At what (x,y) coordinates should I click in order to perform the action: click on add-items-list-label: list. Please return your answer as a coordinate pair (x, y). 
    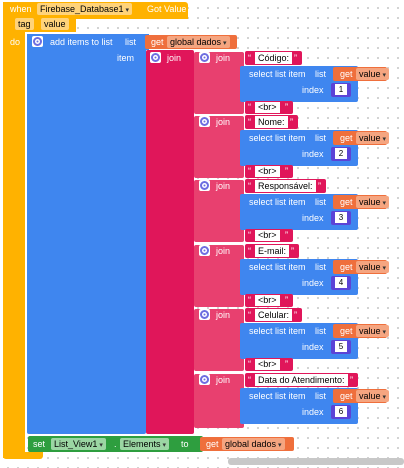
    Looking at the image, I should click on (130, 42).